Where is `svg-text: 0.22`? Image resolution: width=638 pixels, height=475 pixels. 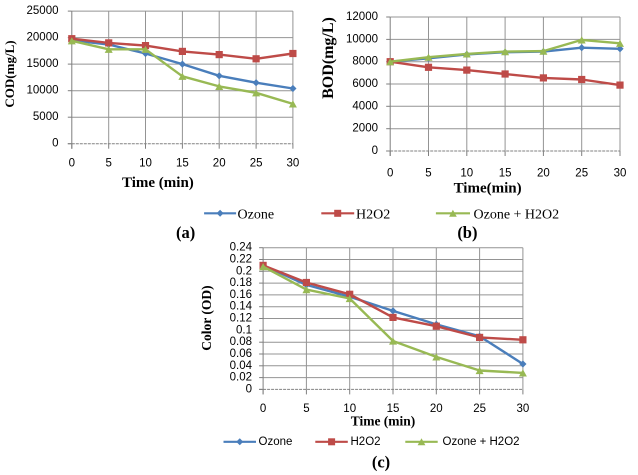 svg-text: 0.22 is located at coordinates (241, 260).